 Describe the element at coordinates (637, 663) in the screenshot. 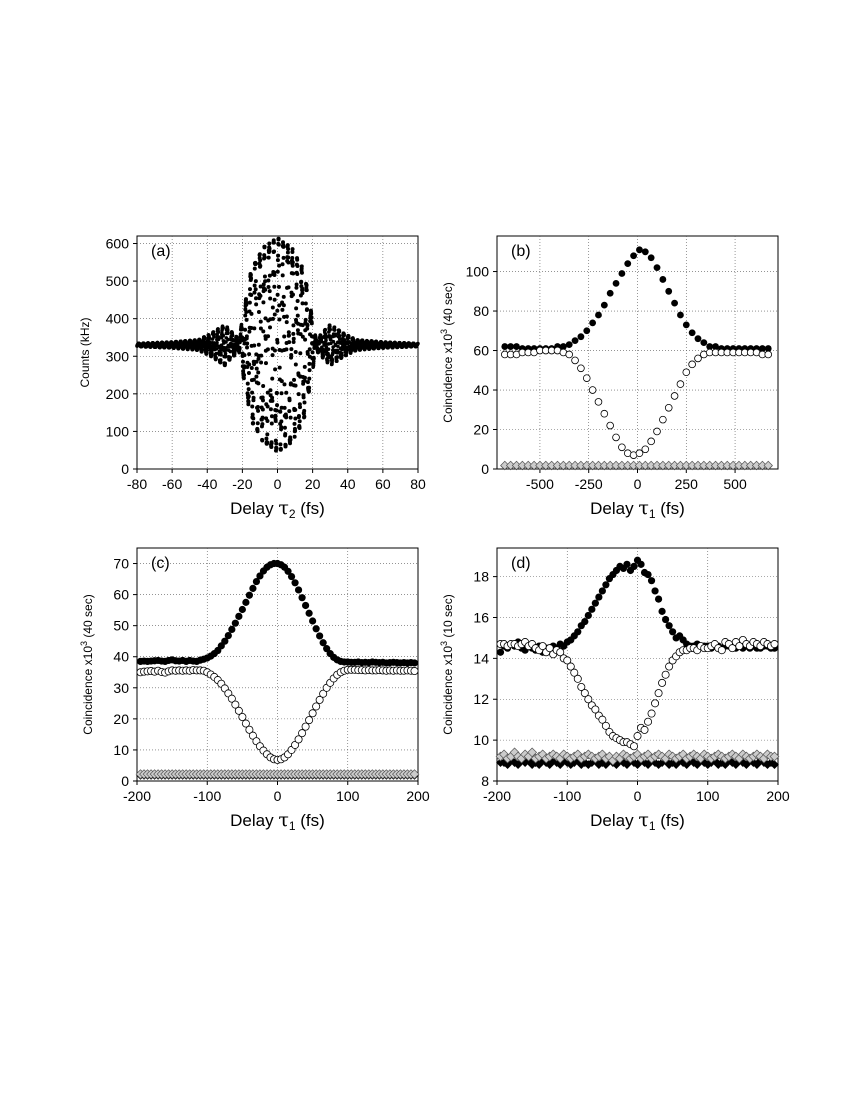

I see `data-points` at that location.